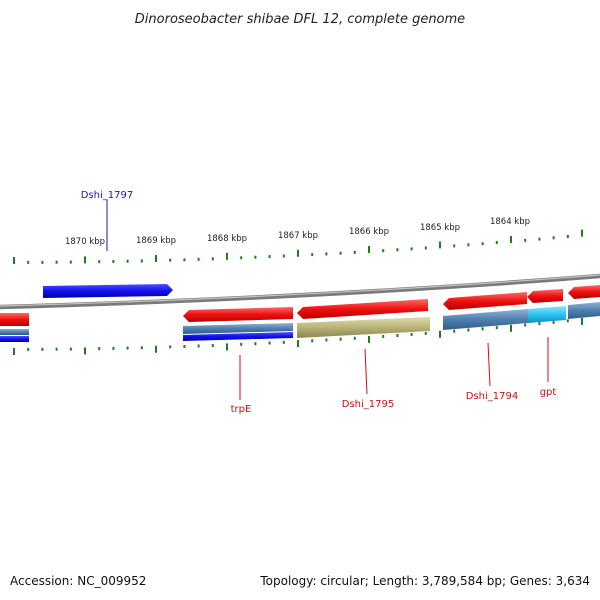 The width and height of the screenshot is (600, 600). Describe the element at coordinates (156, 241) in the screenshot. I see `scale-label-1869: 1869 kbp` at that location.